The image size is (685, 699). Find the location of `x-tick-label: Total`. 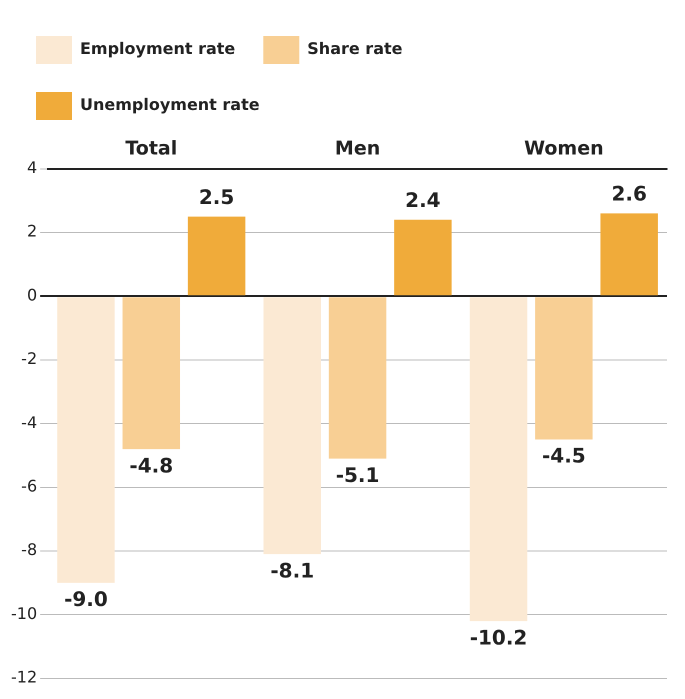

x-tick-label: Total is located at coordinates (151, 148).